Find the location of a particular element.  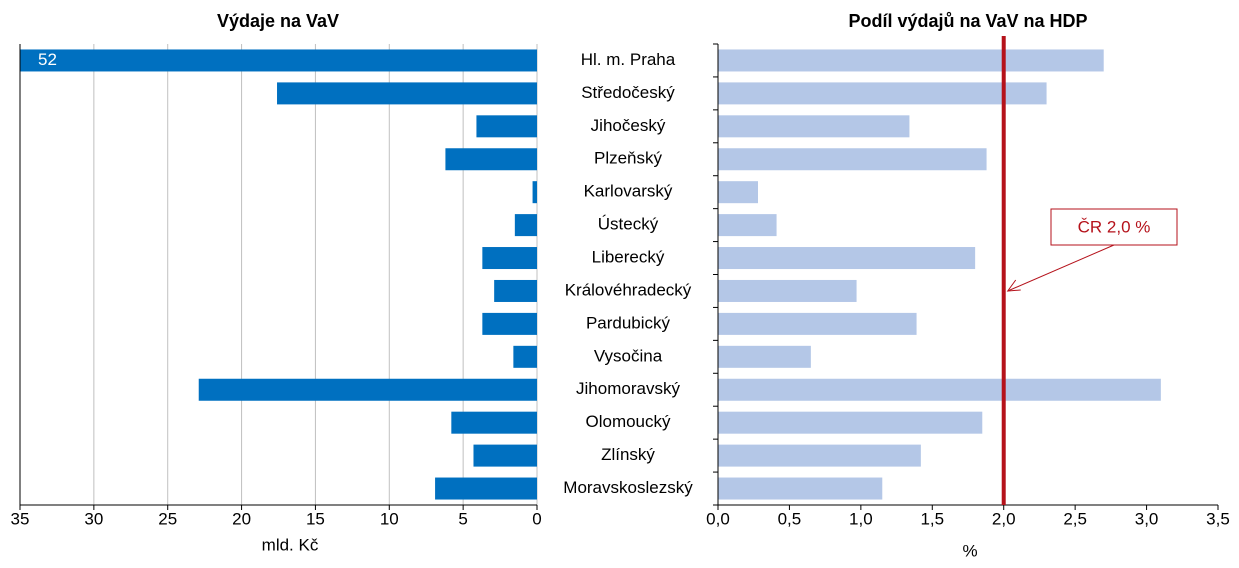

category-label: Hl. m. Praha is located at coordinates (628, 59).